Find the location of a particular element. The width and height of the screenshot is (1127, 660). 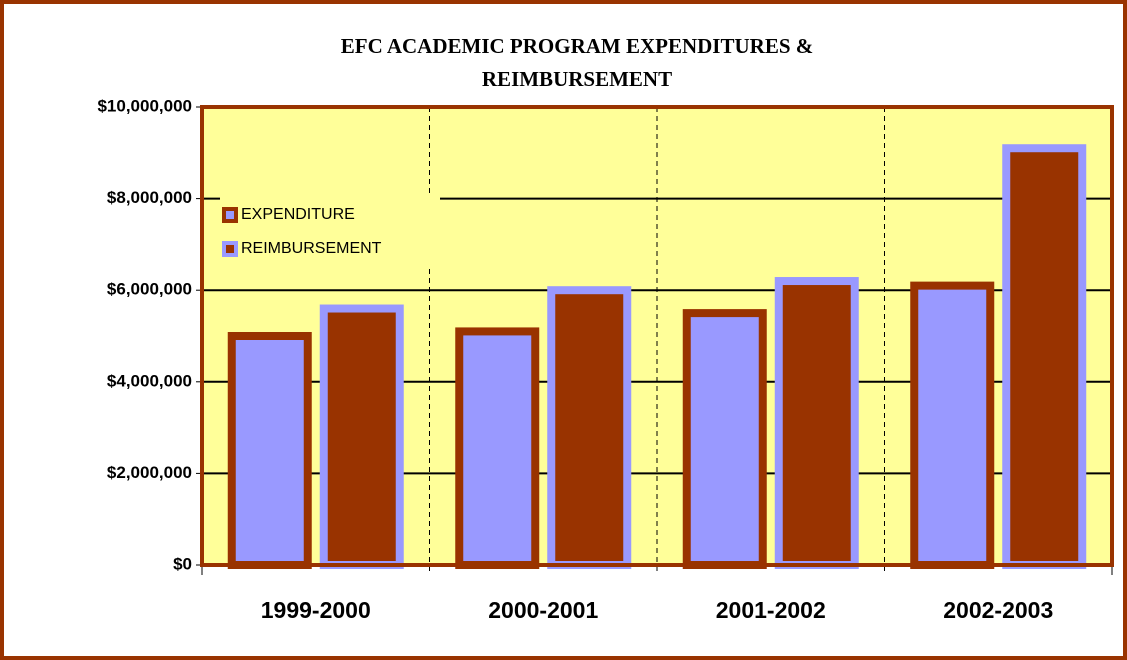

x-tick-label: 2001-2002 is located at coordinates (771, 610).